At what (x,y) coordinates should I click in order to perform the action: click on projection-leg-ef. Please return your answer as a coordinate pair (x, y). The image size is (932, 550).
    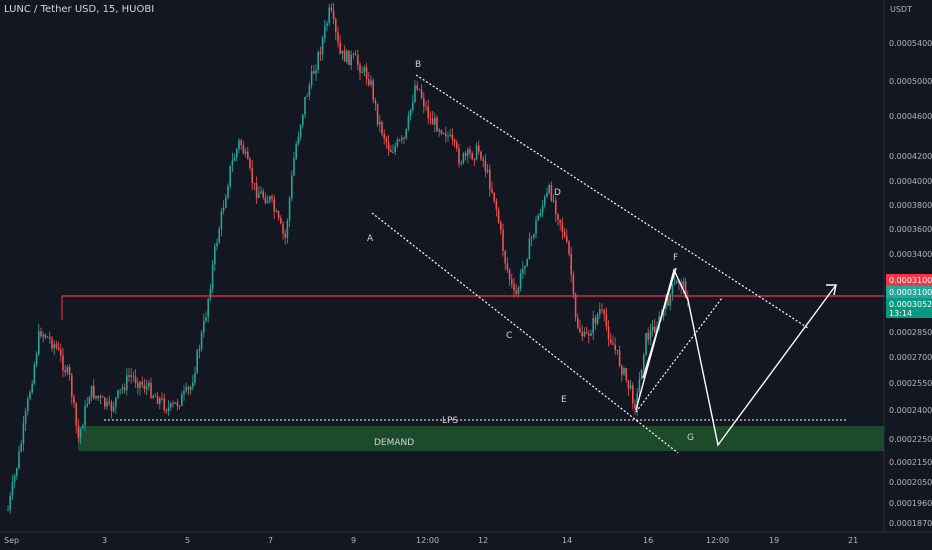
    Looking at the image, I should click on (659, 323).